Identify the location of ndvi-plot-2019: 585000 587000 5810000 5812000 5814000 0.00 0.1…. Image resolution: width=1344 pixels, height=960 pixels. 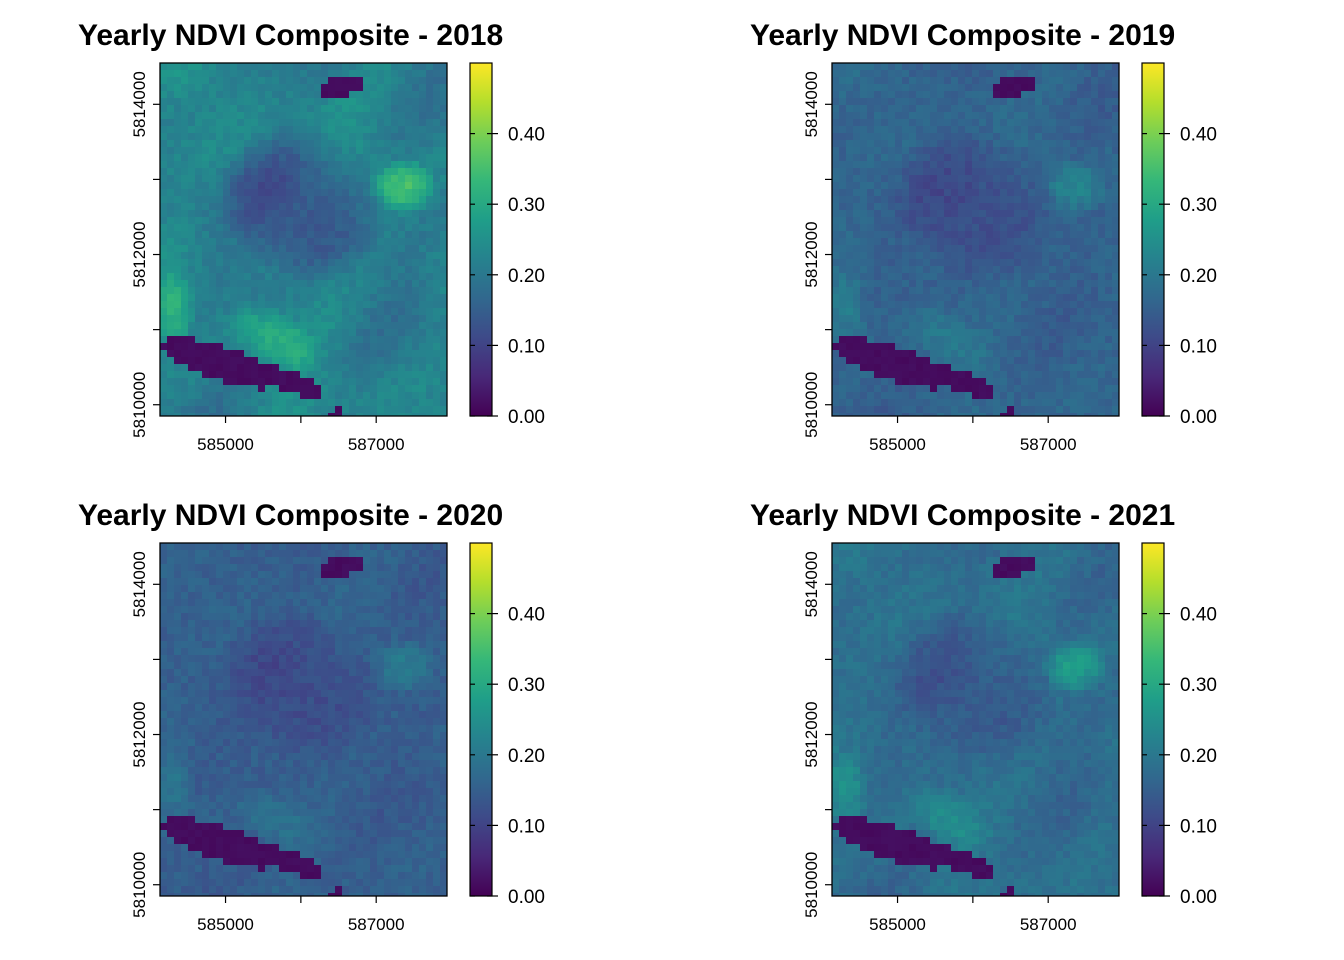
(1009, 258).